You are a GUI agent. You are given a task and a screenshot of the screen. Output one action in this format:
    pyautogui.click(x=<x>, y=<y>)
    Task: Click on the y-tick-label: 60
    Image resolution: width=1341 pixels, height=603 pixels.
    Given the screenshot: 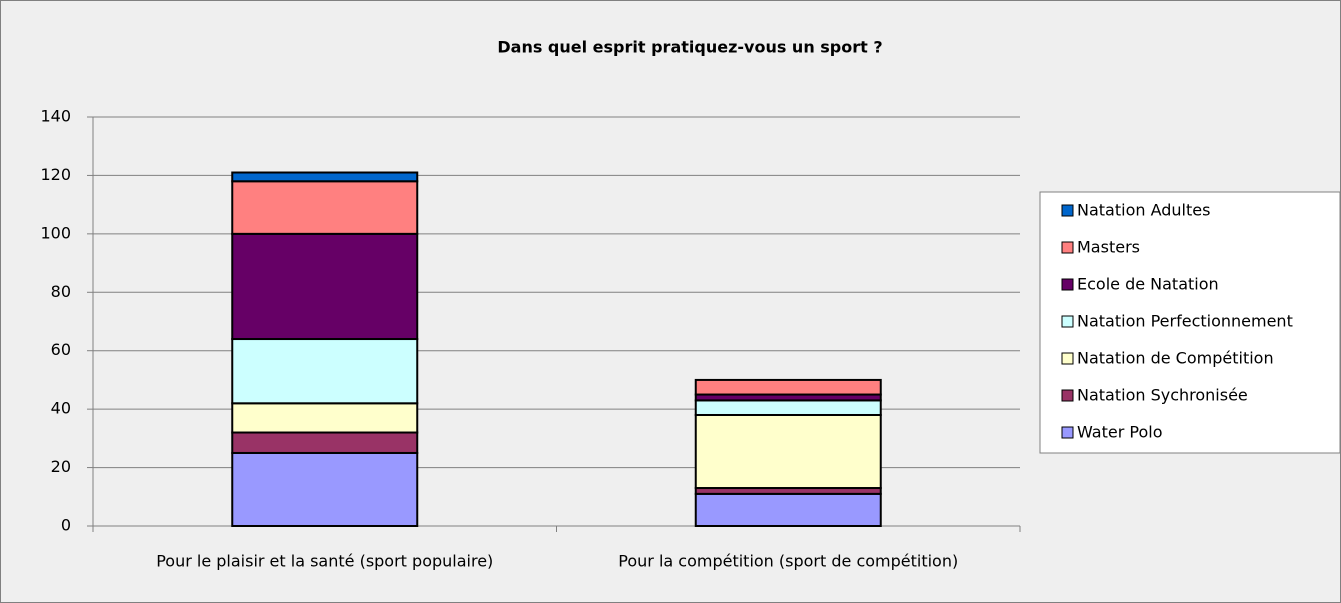 What is the action you would take?
    pyautogui.click(x=61, y=349)
    